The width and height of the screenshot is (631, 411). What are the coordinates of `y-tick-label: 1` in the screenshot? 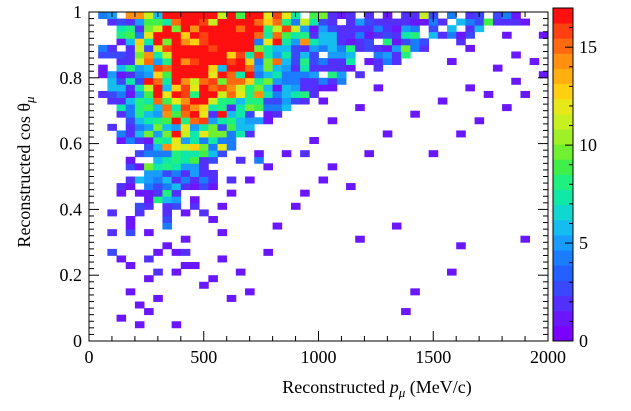 It's located at (77, 12).